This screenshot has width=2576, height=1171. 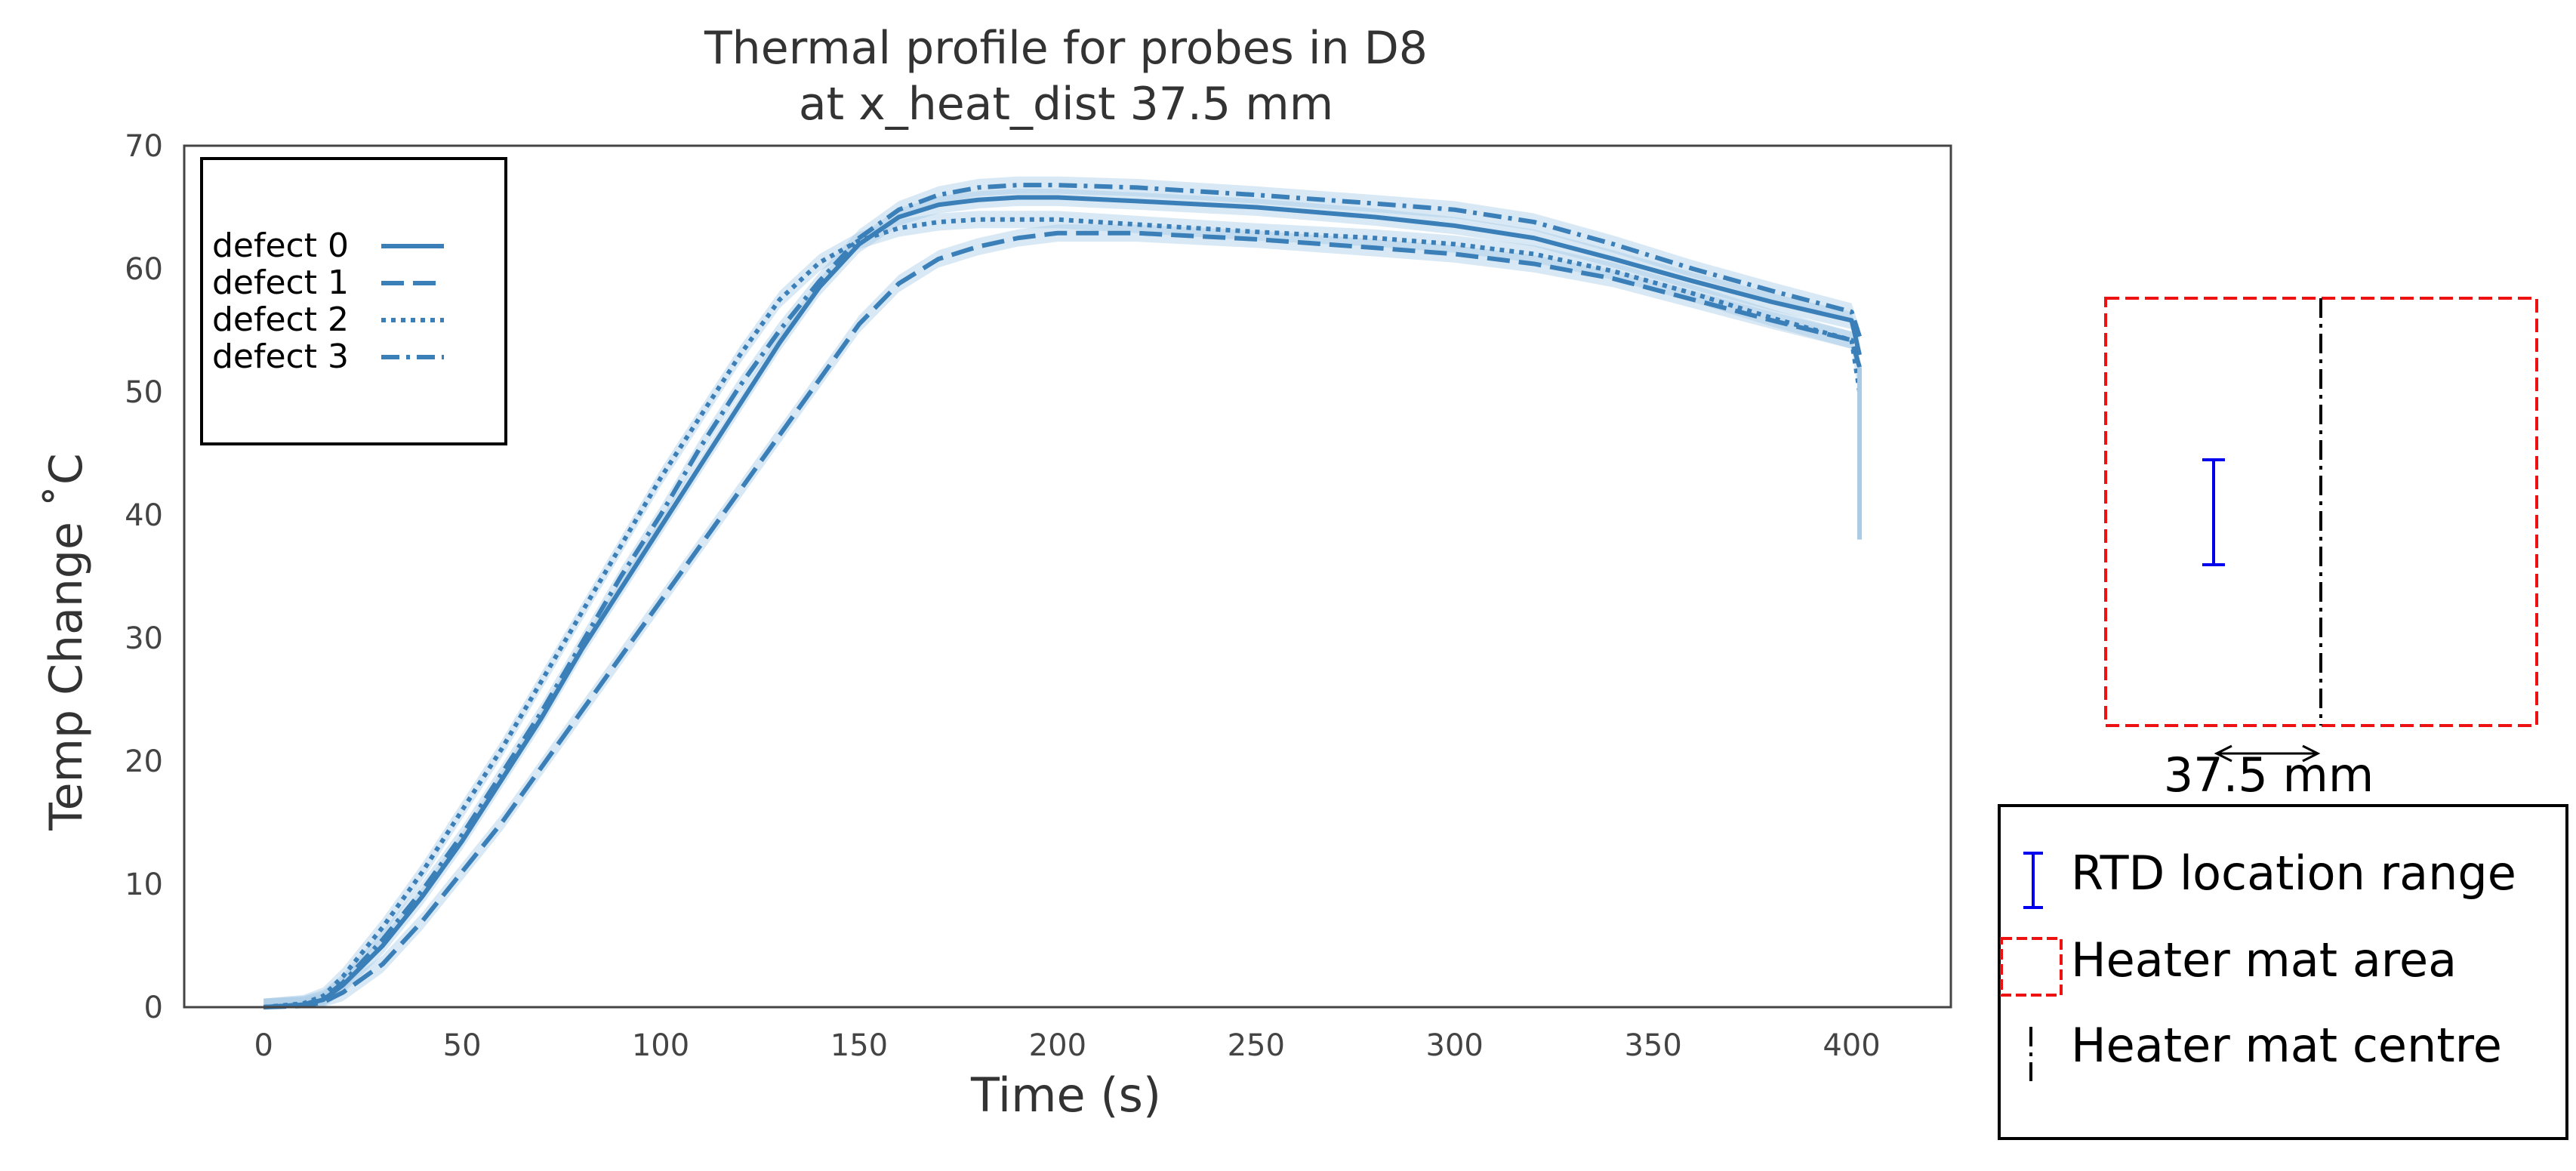 What do you see at coordinates (2213, 512) in the screenshot?
I see `rtd-location-range` at bounding box center [2213, 512].